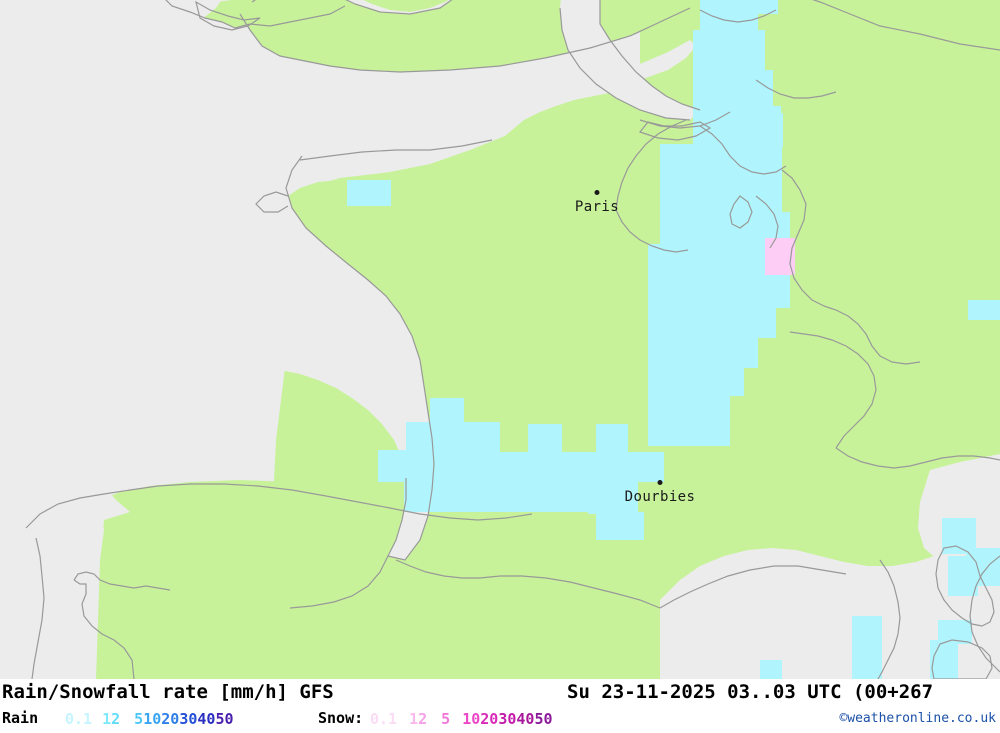 The image size is (1000, 733). I want to click on border-germany-n, so click(796, 89).